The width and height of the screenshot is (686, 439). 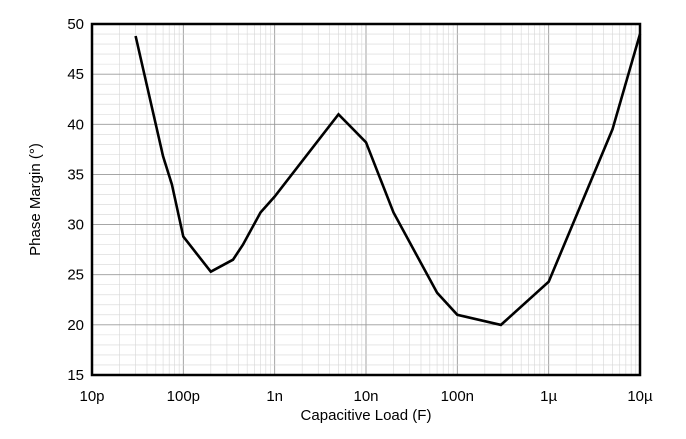 What do you see at coordinates (91, 396) in the screenshot?
I see `x-tick-label: 10p` at bounding box center [91, 396].